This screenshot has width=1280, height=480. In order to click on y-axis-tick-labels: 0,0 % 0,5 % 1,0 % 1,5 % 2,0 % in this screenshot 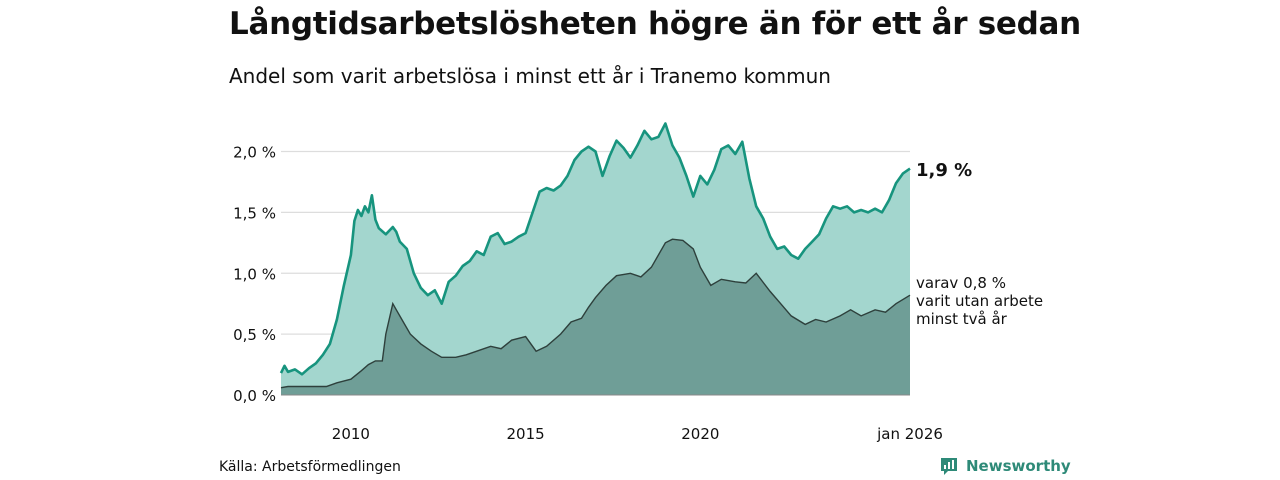, I will do `click(254, 274)`.